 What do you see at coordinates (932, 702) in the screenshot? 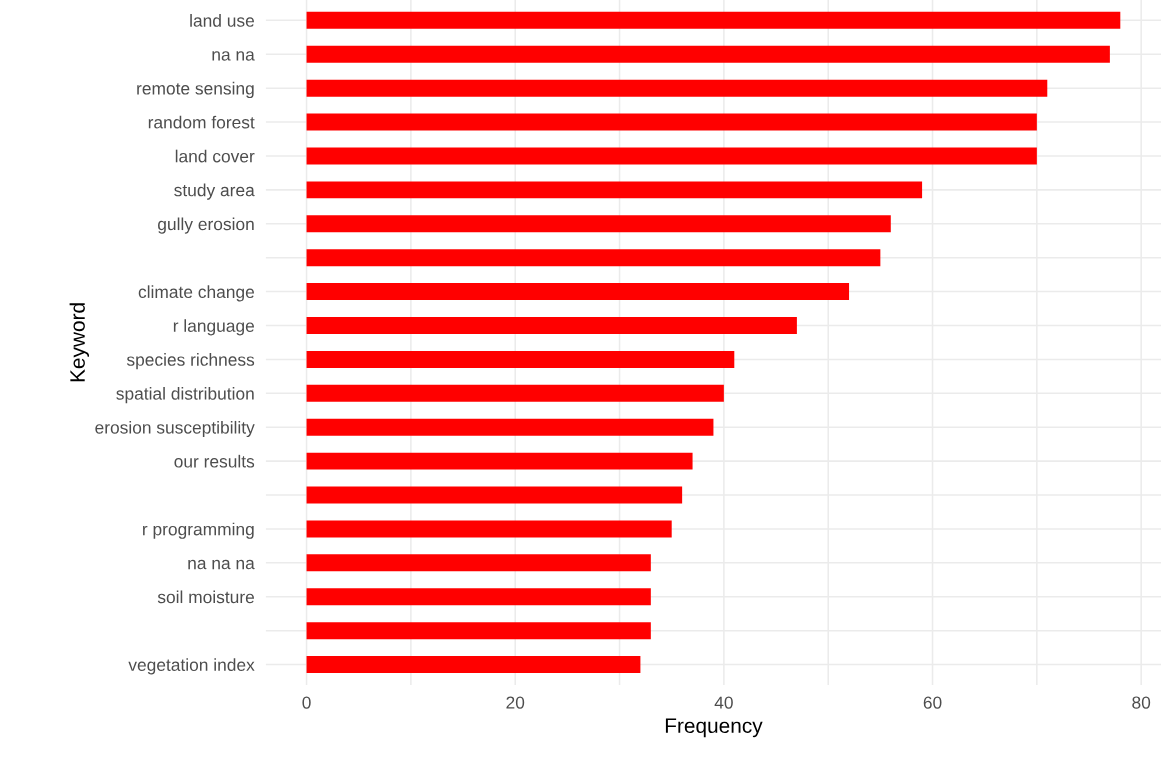
I see `x-tick-label: 60` at bounding box center [932, 702].